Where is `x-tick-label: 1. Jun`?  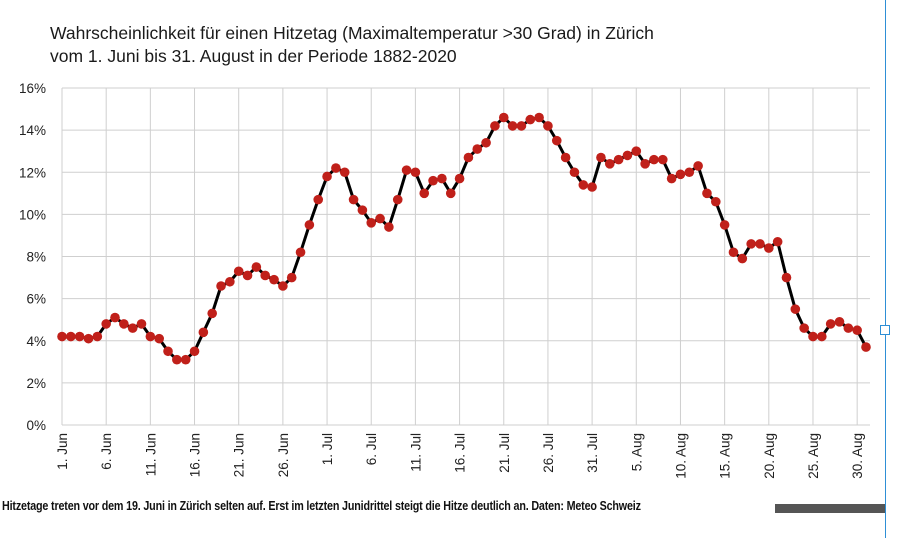 x-tick-label: 1. Jun is located at coordinates (62, 451).